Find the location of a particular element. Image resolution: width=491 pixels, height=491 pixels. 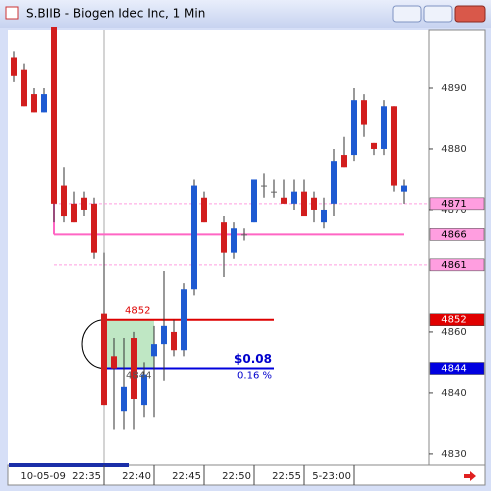

scrollbar is located at coordinates (69, 465).